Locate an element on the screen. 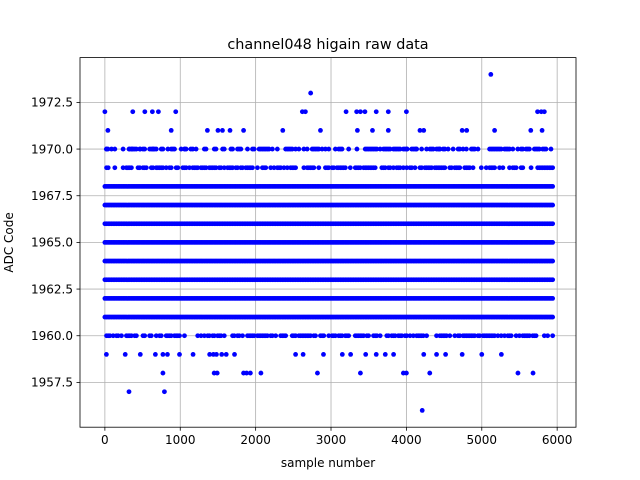 Image resolution: width=640 pixels, height=480 pixels. x-tick-label: 4000 is located at coordinates (406, 440).